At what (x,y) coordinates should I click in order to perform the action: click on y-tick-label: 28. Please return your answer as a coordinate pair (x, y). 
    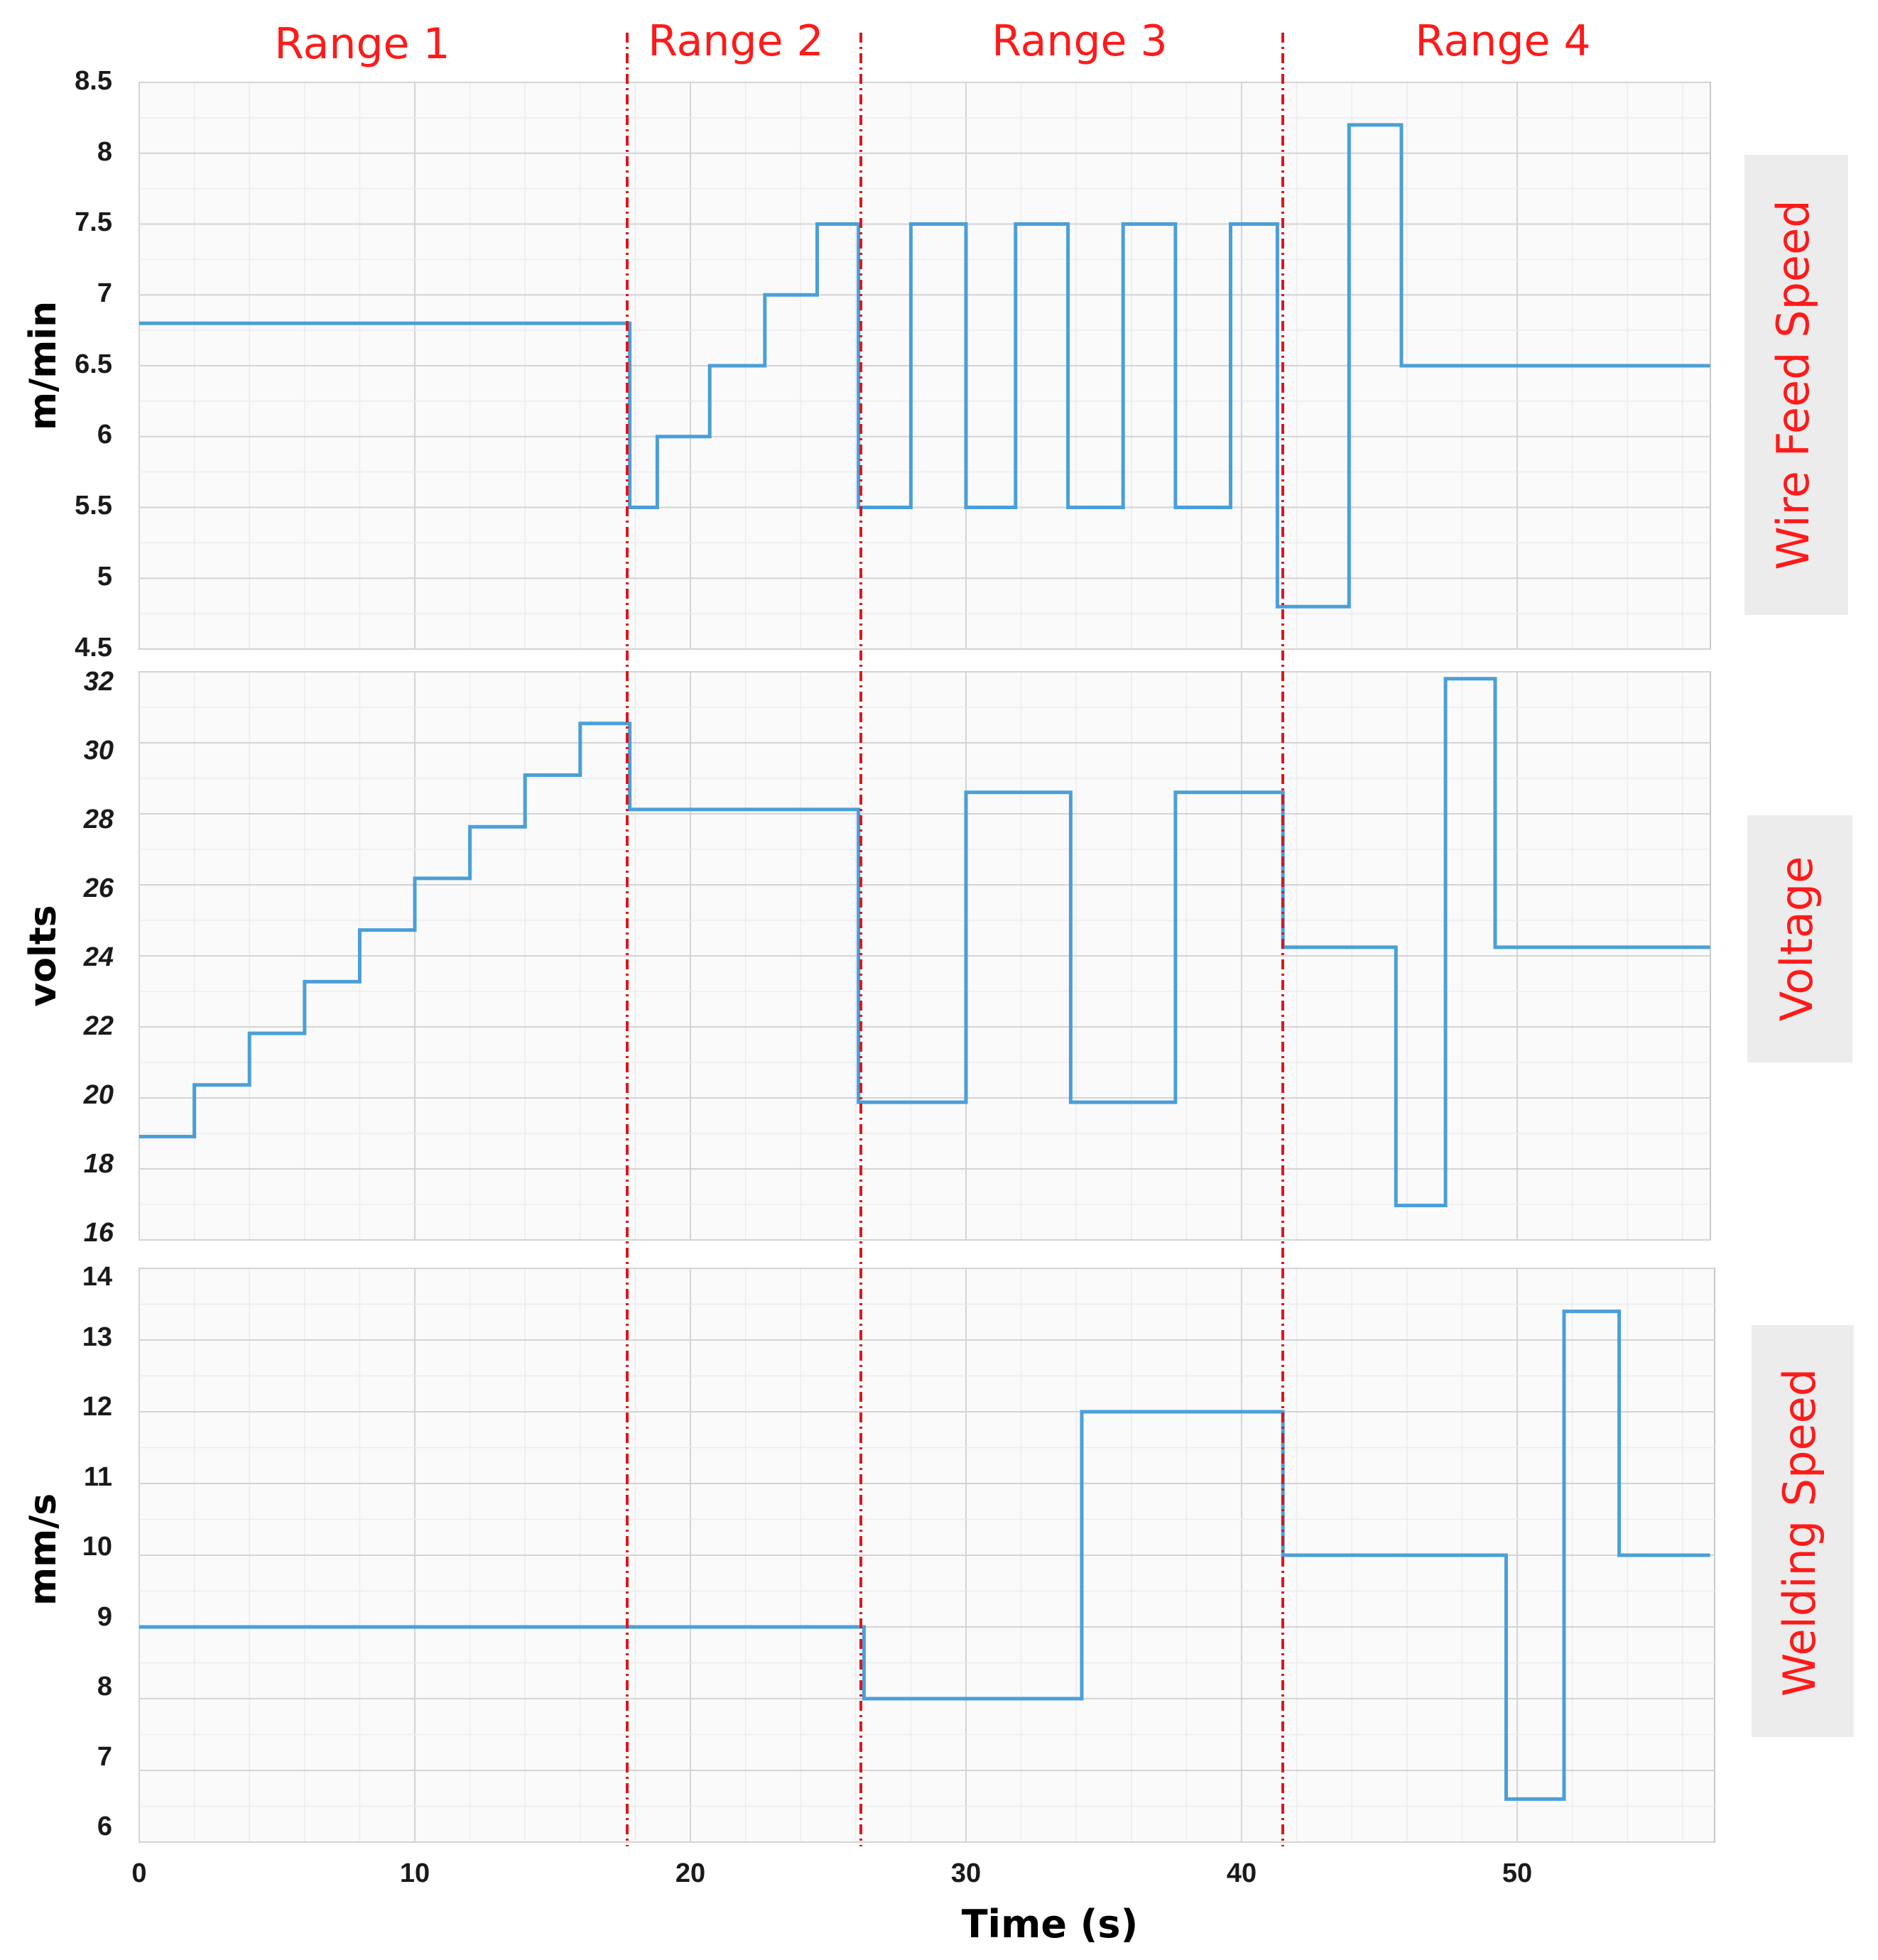
    Looking at the image, I should click on (98, 820).